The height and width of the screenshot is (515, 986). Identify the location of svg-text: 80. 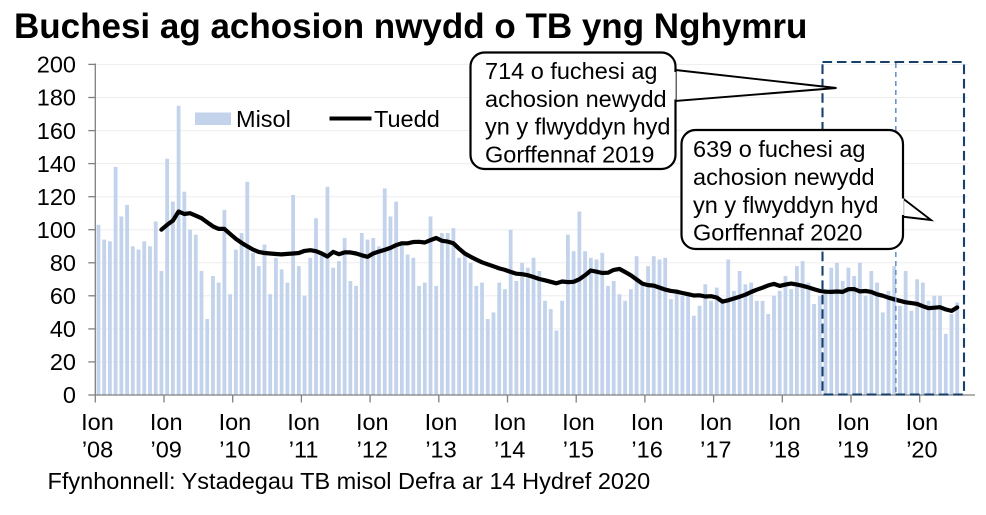
(63, 263).